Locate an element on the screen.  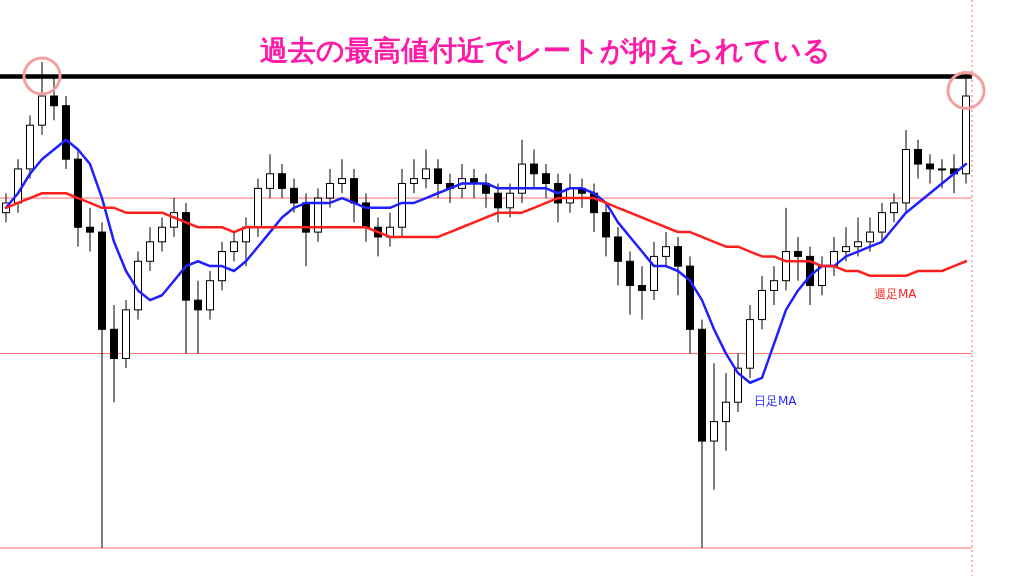
chart-title: 過去の最高値付近でレートが抑えられている is located at coordinates (545, 50).